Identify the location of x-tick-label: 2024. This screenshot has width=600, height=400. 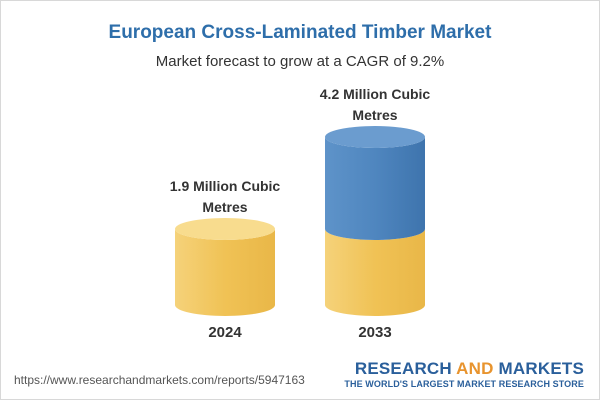
(225, 332).